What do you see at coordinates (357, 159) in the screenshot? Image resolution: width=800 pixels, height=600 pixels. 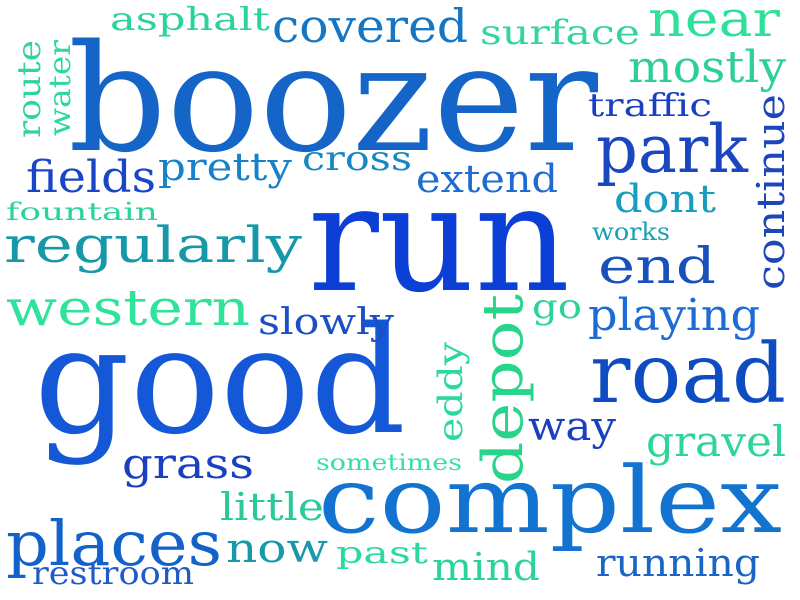 I see `word-cross: cross` at bounding box center [357, 159].